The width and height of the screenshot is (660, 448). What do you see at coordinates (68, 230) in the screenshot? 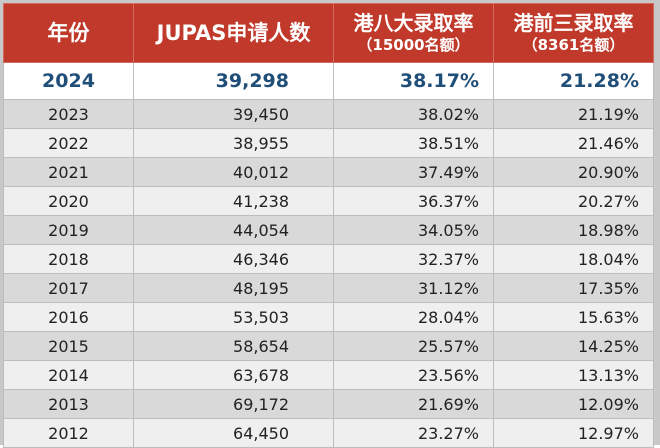
I see `cell-year: 2019` at bounding box center [68, 230].